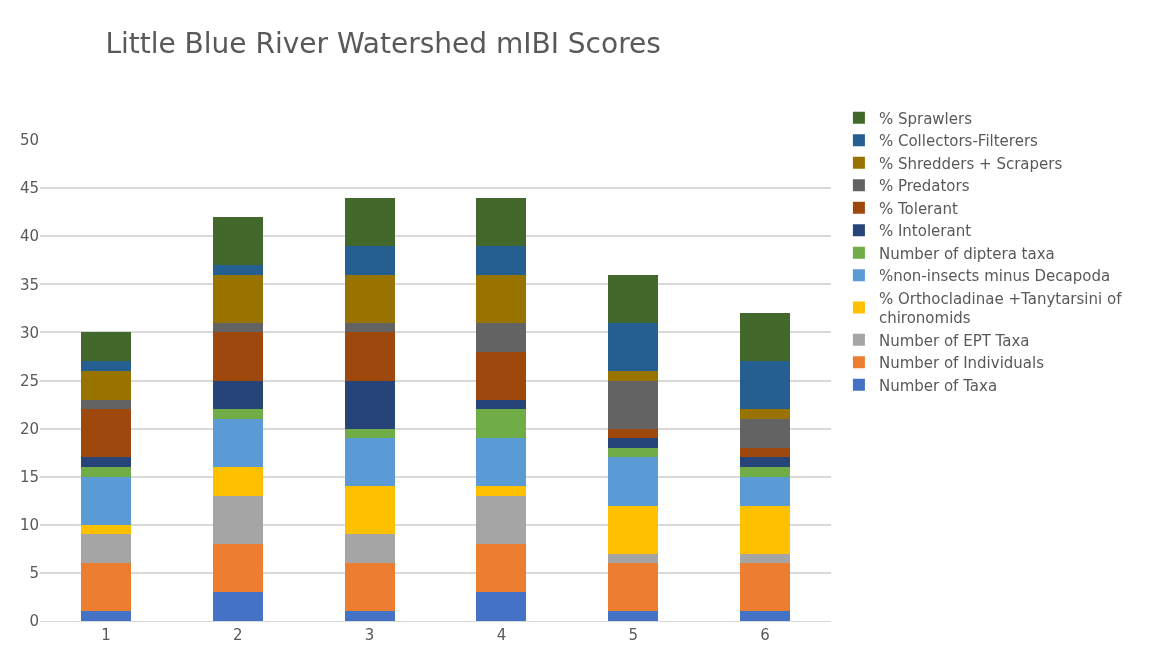 The width and height of the screenshot is (1171, 661). What do you see at coordinates (918, 208) in the screenshot?
I see `legend-label: % Tolerant` at bounding box center [918, 208].